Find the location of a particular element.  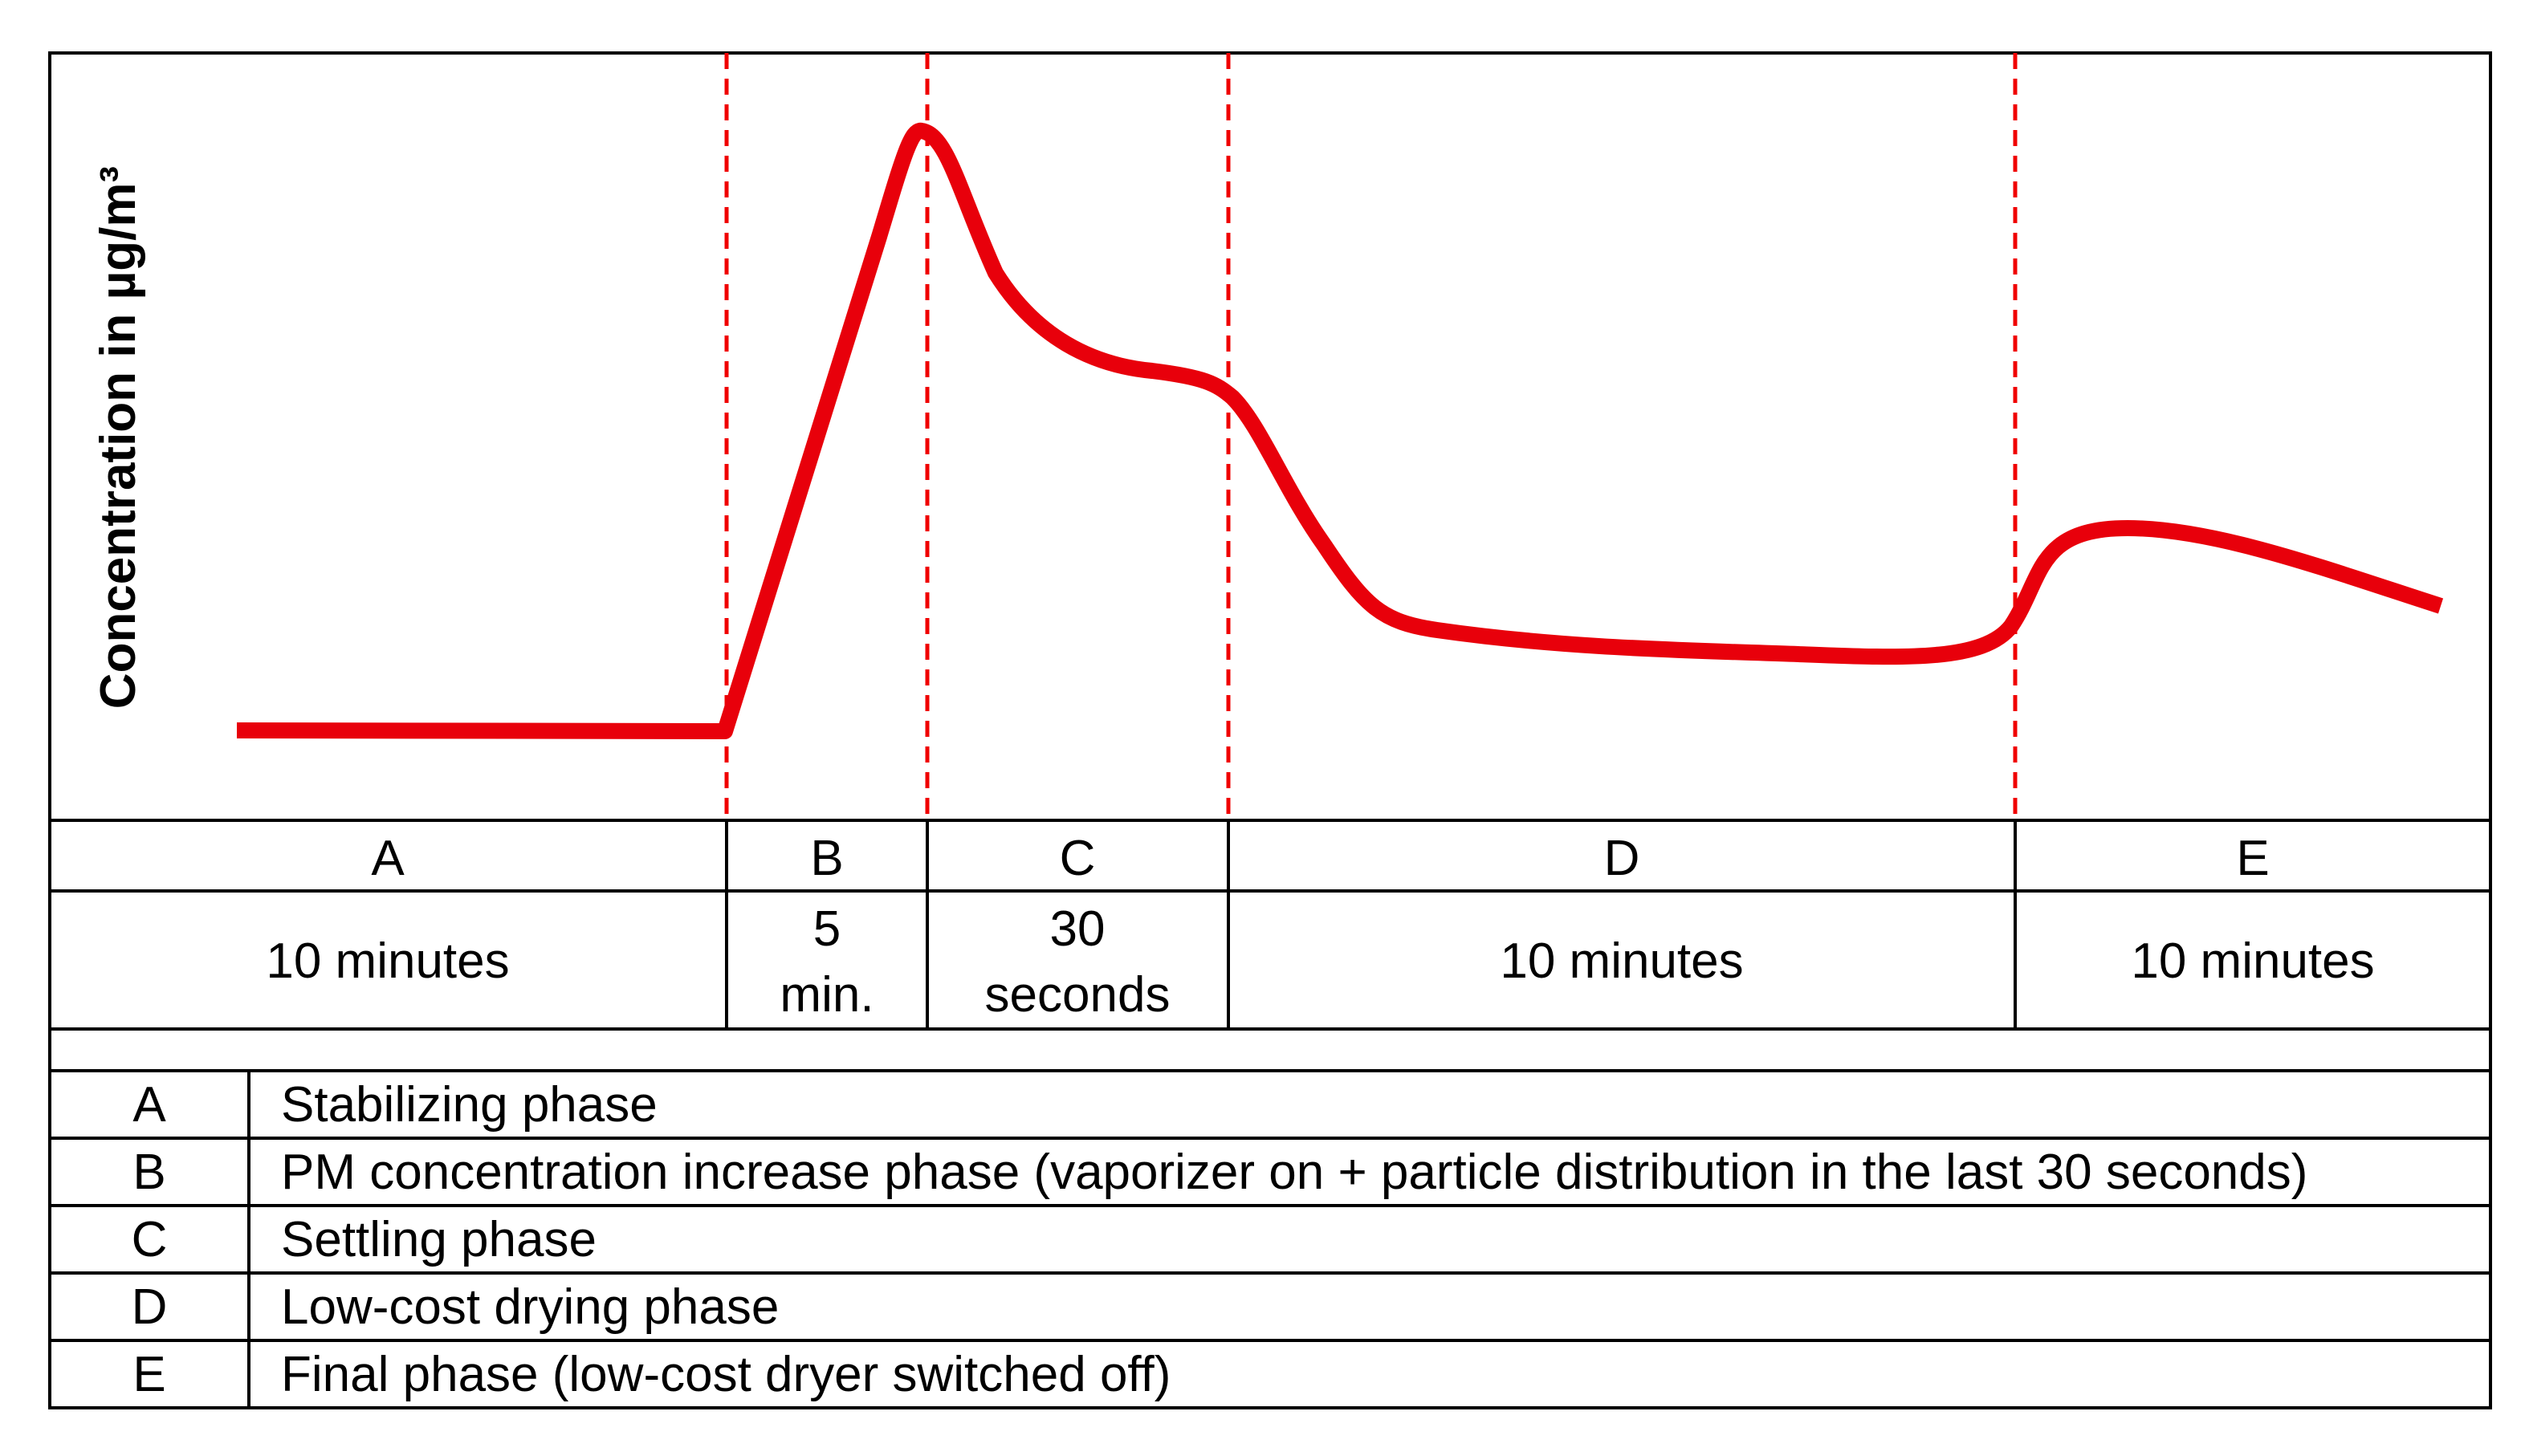

phase-letter: E is located at coordinates (2252, 859).